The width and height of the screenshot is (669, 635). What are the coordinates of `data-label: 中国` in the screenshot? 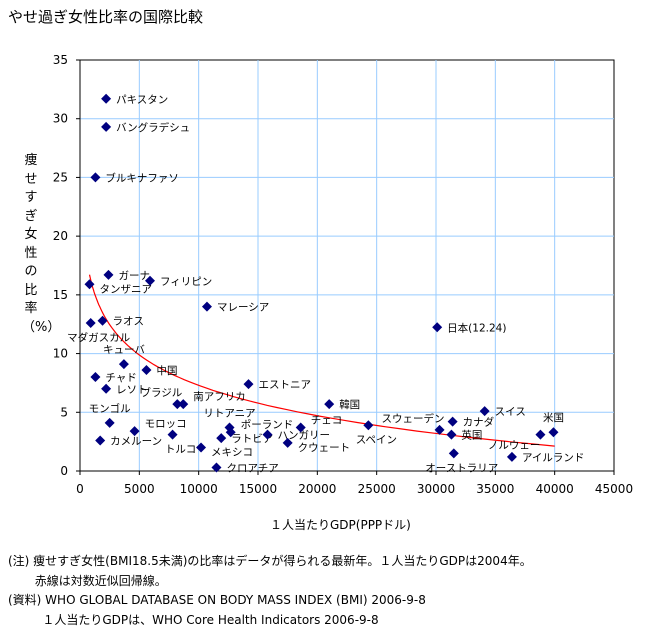 It's located at (166, 370).